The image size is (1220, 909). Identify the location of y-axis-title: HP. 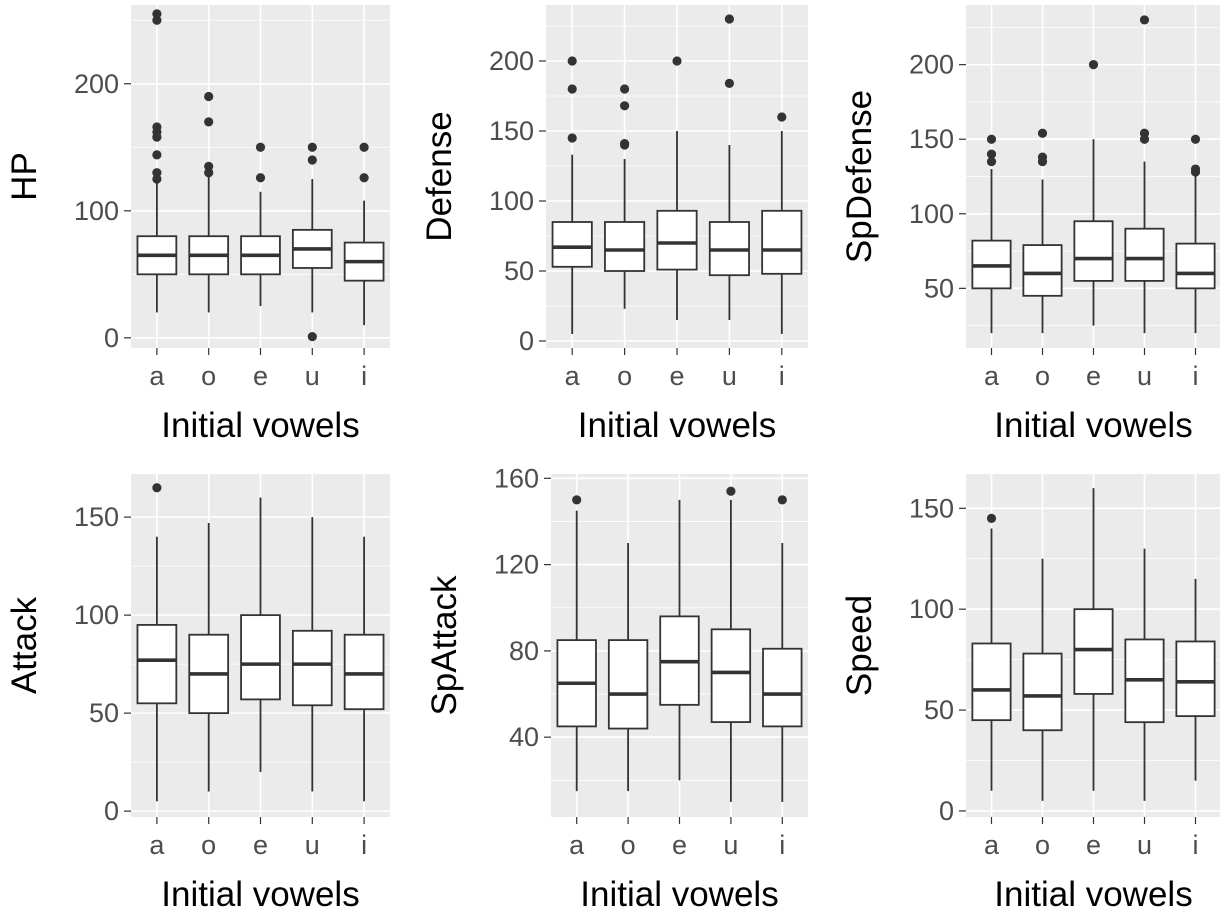
(24, 176).